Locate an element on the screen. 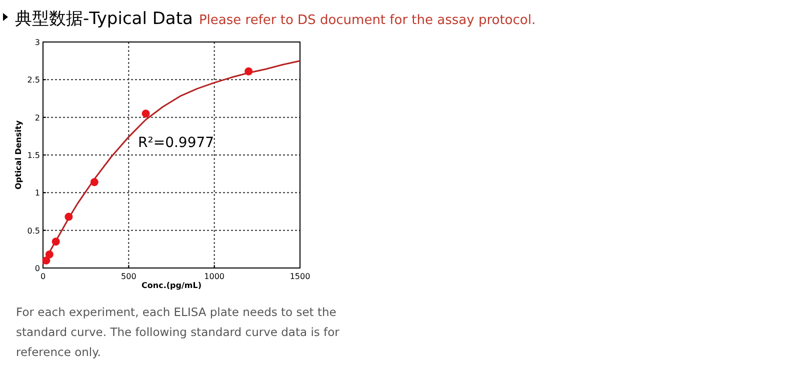 Image resolution: width=800 pixels, height=366 pixels. x-axis-title: Conc.(pg/mL) is located at coordinates (172, 285).